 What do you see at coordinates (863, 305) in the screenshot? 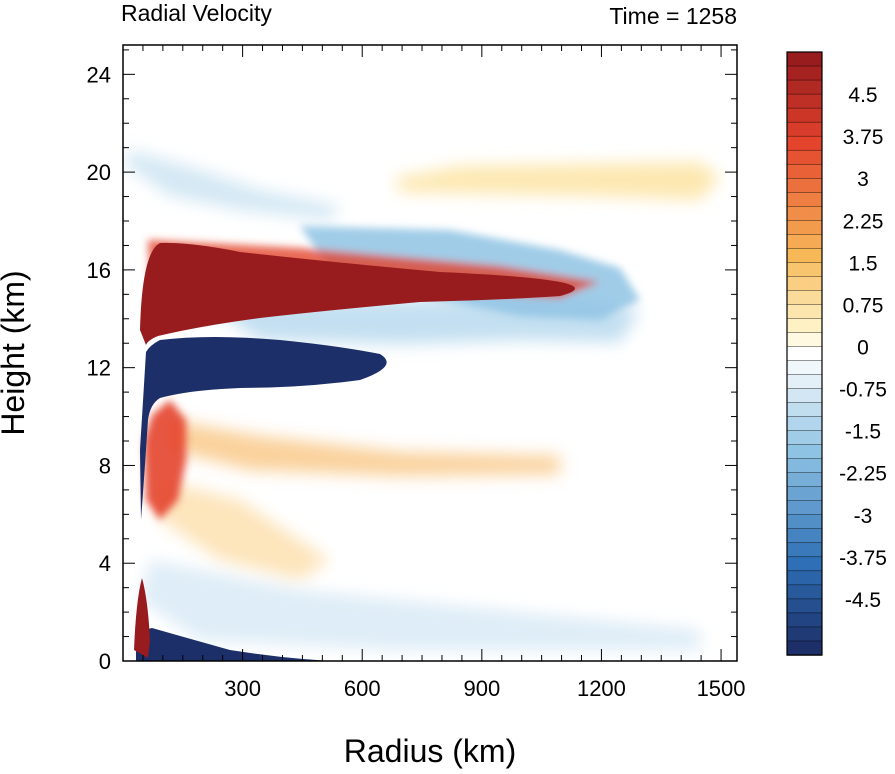
I see `colorbar-tick-label: 0.75` at bounding box center [863, 305].